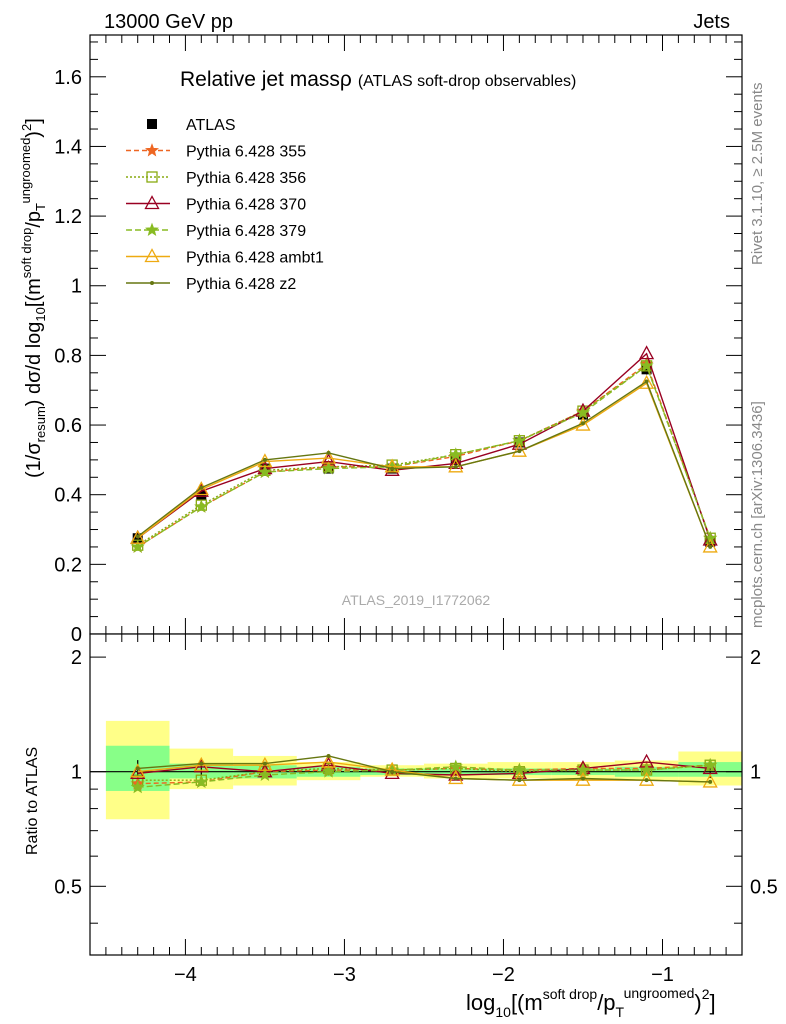 This screenshot has width=786, height=1024. Describe the element at coordinates (68, 147) in the screenshot. I see `y-tick-label: 1.4` at that location.